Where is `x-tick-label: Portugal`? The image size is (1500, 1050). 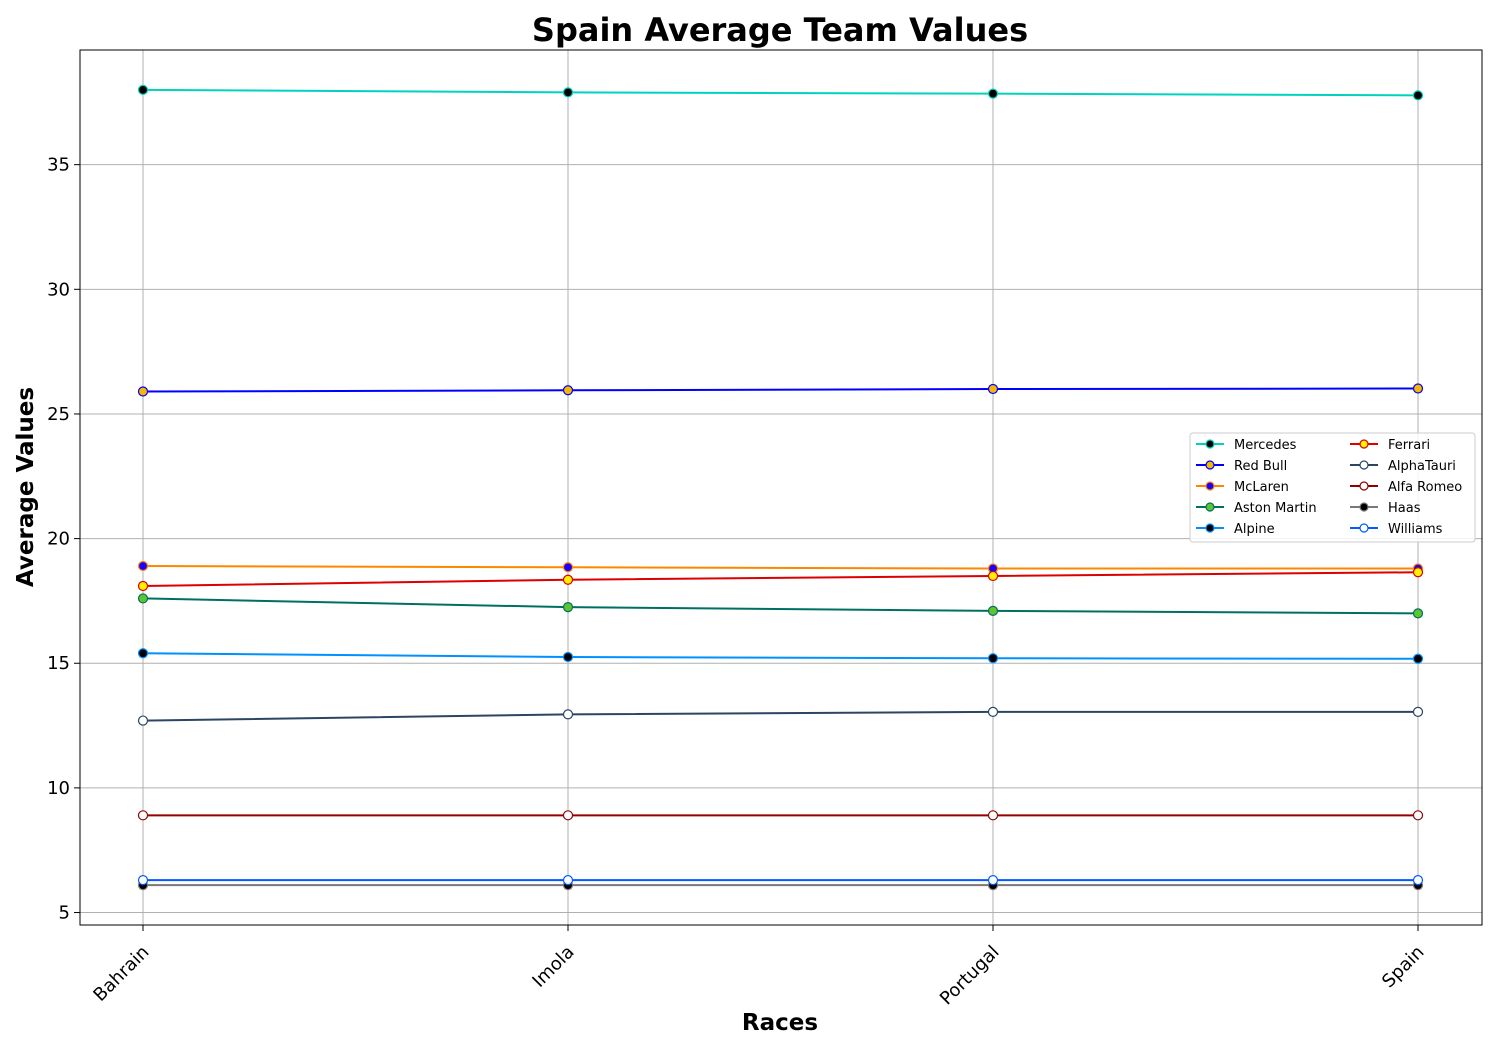 x-tick-label: Portugal is located at coordinates (970, 976).